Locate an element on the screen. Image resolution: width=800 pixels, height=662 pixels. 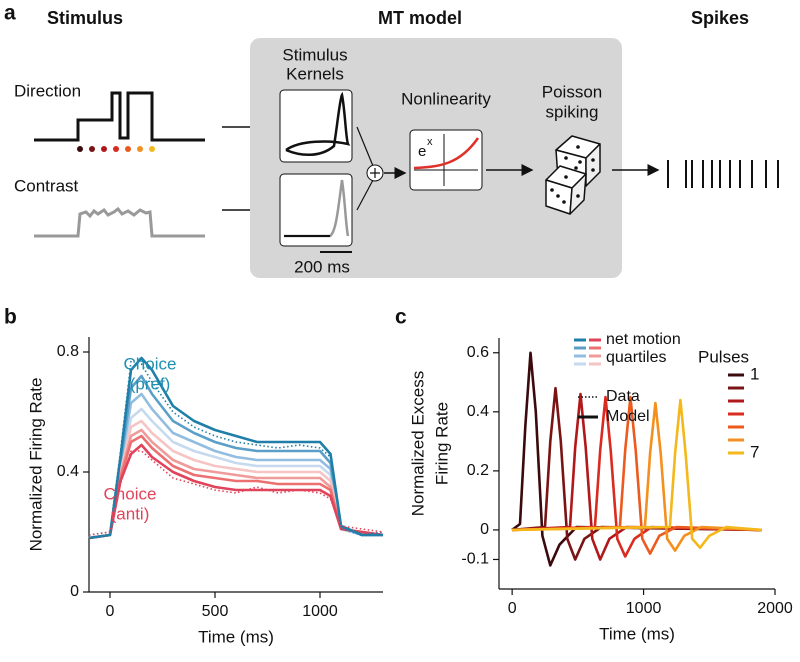
legend-title: quartiles is located at coordinates (636, 357).